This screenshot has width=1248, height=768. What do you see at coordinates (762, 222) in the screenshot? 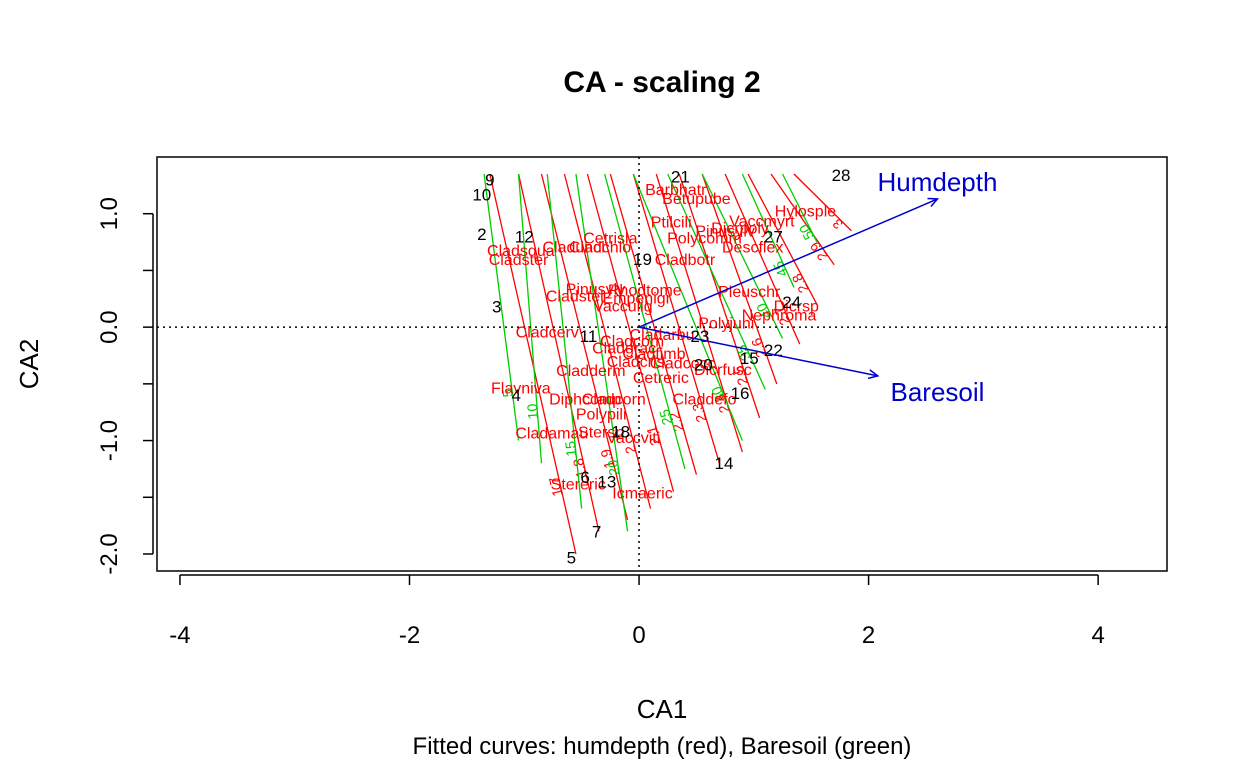
I see `species-label: Vaccmyrt` at bounding box center [762, 222].